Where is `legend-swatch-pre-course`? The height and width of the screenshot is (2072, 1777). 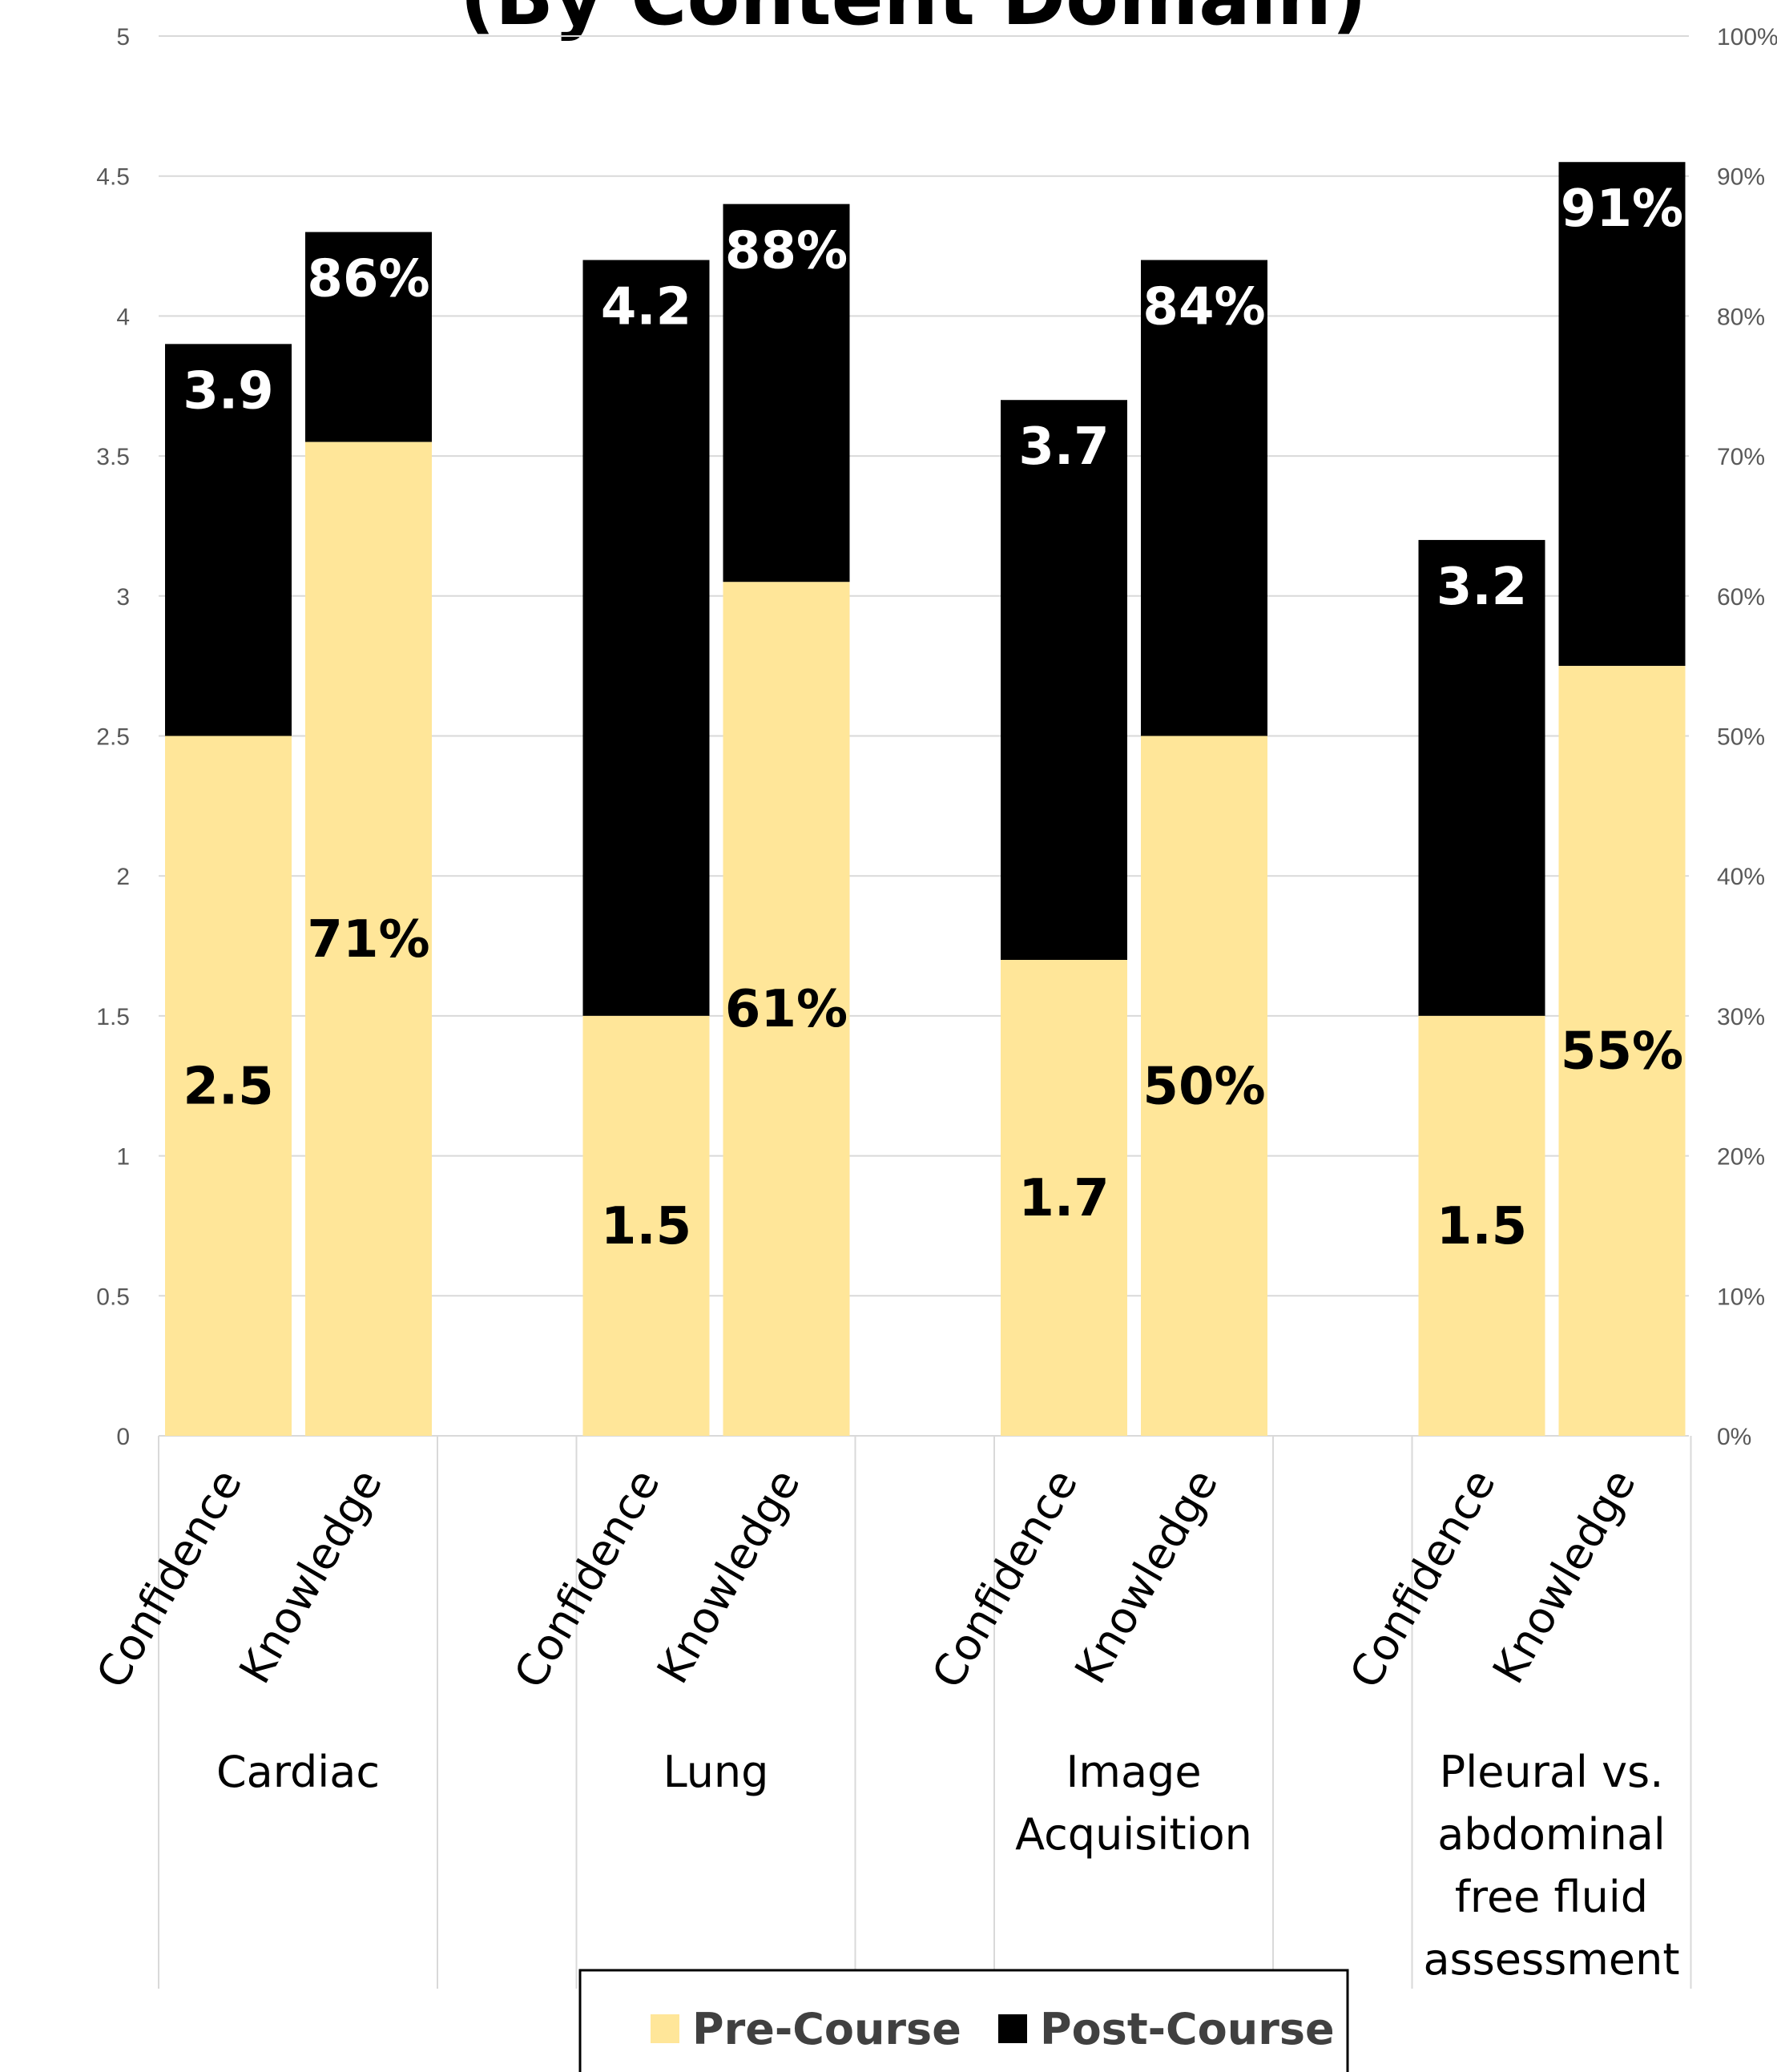 legend-swatch-pre-course is located at coordinates (665, 2028).